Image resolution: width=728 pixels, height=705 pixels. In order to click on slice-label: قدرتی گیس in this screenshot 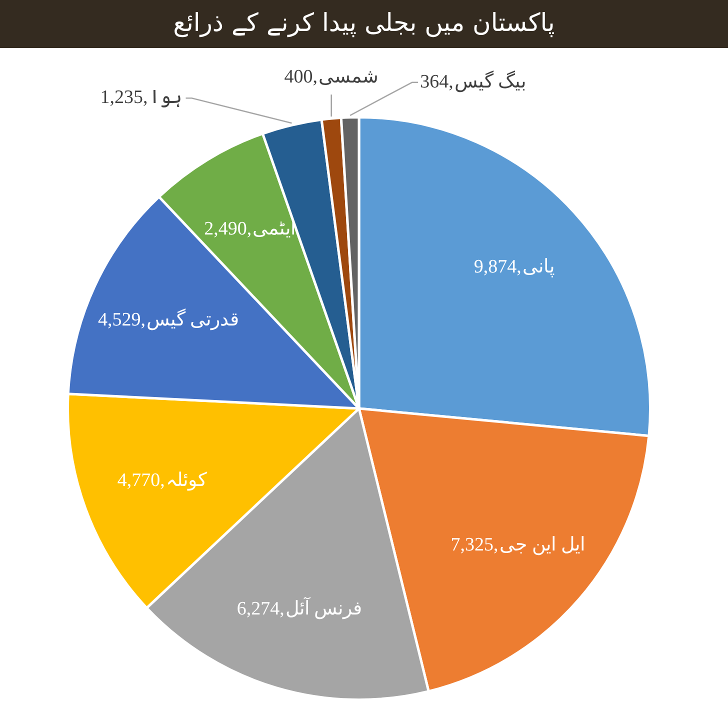, I will do `click(193, 319)`.